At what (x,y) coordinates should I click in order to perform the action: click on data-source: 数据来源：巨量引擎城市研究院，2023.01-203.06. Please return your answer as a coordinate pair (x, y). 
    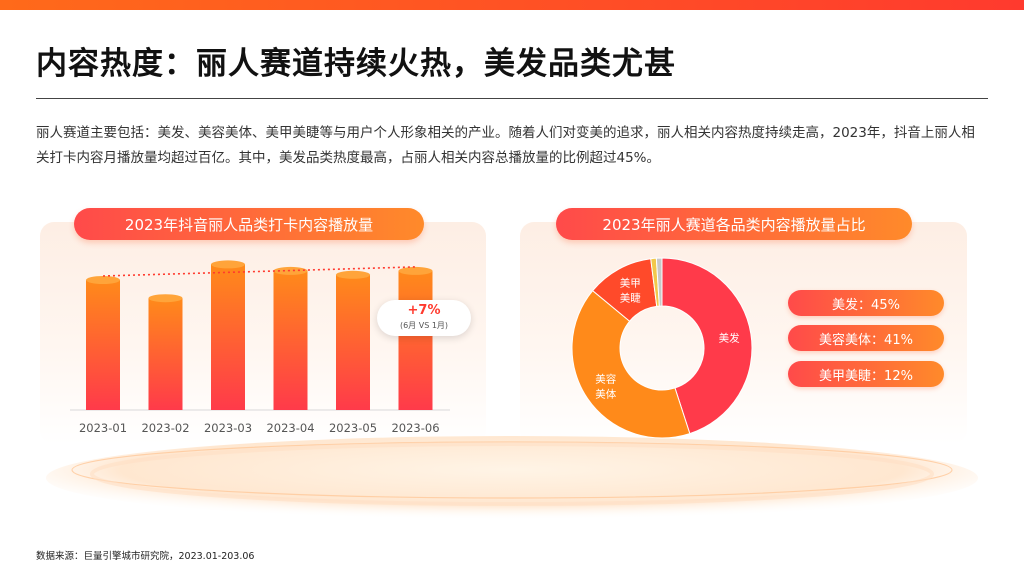
    Looking at the image, I should click on (145, 556).